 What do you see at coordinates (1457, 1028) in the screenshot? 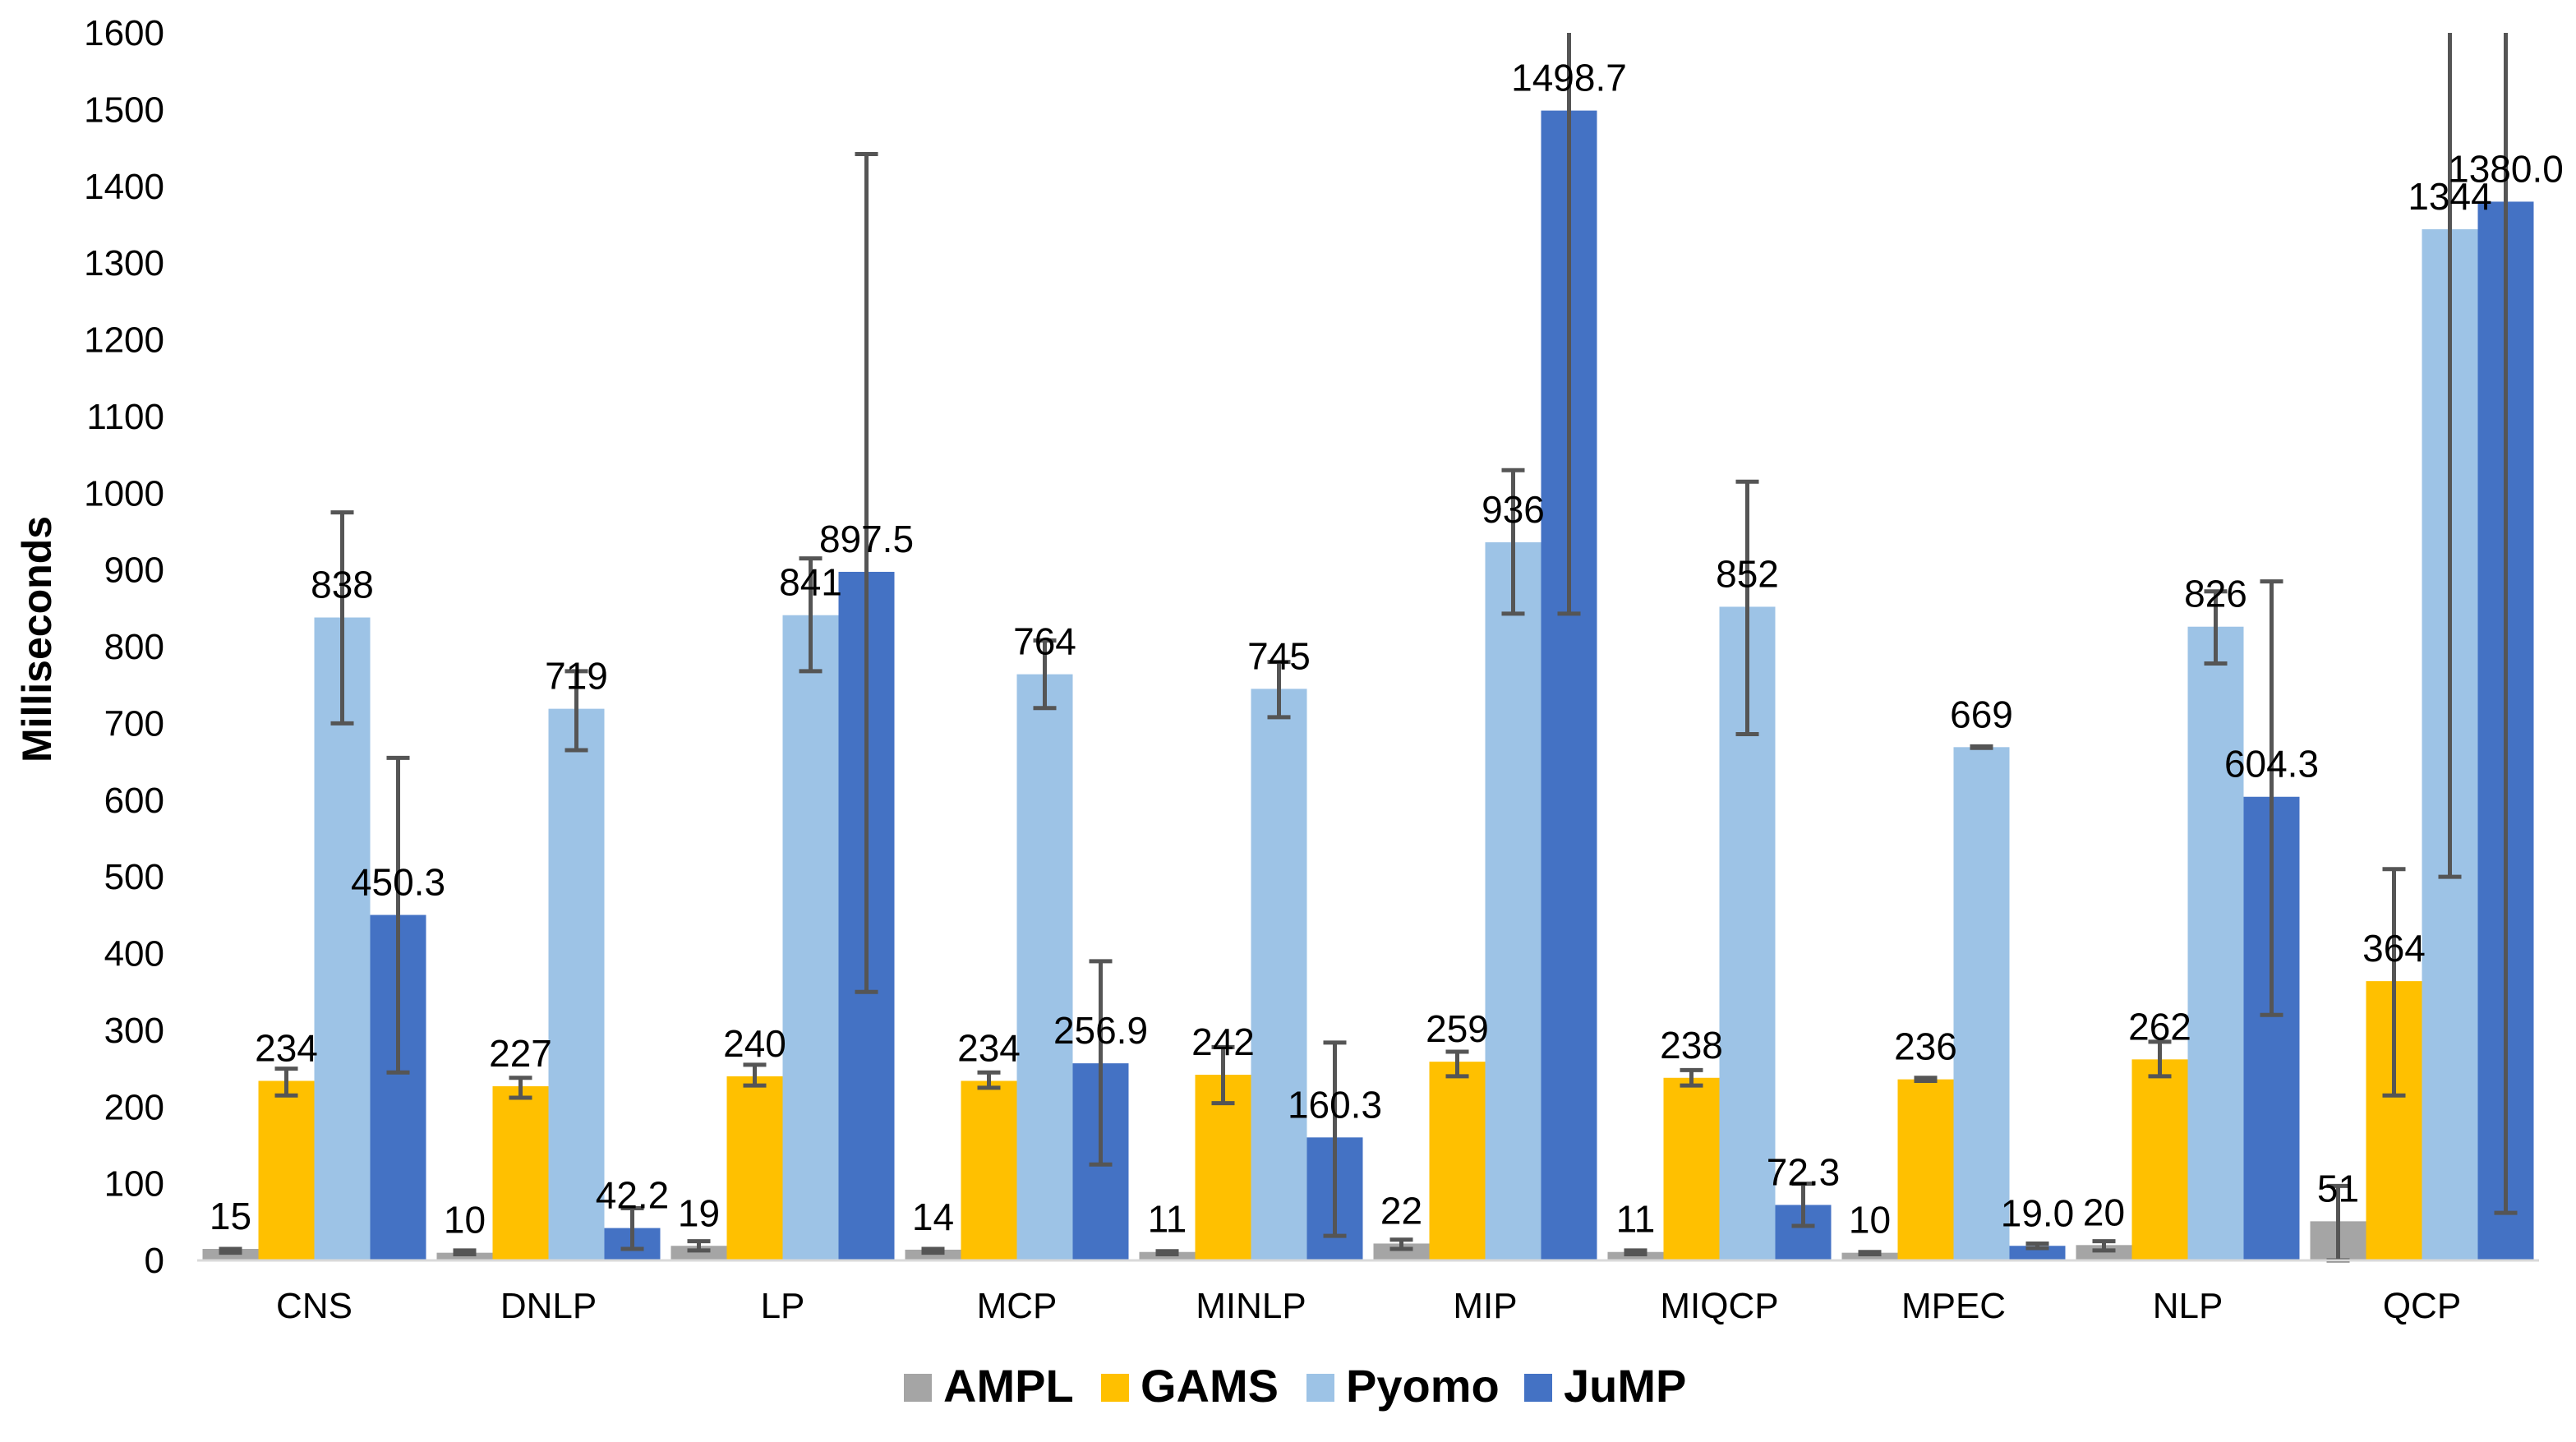
I see `data-label: 259` at bounding box center [1457, 1028].